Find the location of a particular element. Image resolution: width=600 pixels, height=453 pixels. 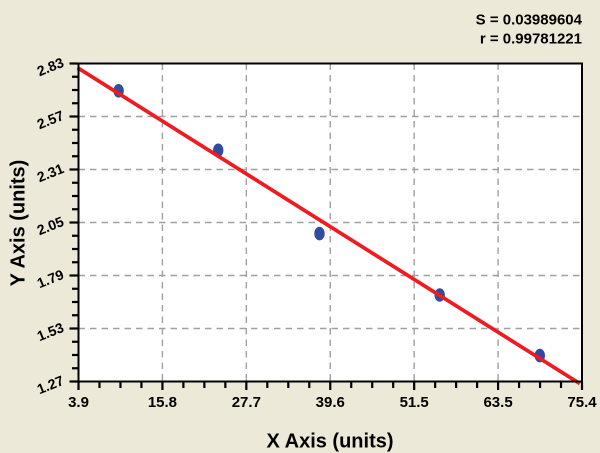

svg-text: S = 0.03989604 is located at coordinates (529, 20).